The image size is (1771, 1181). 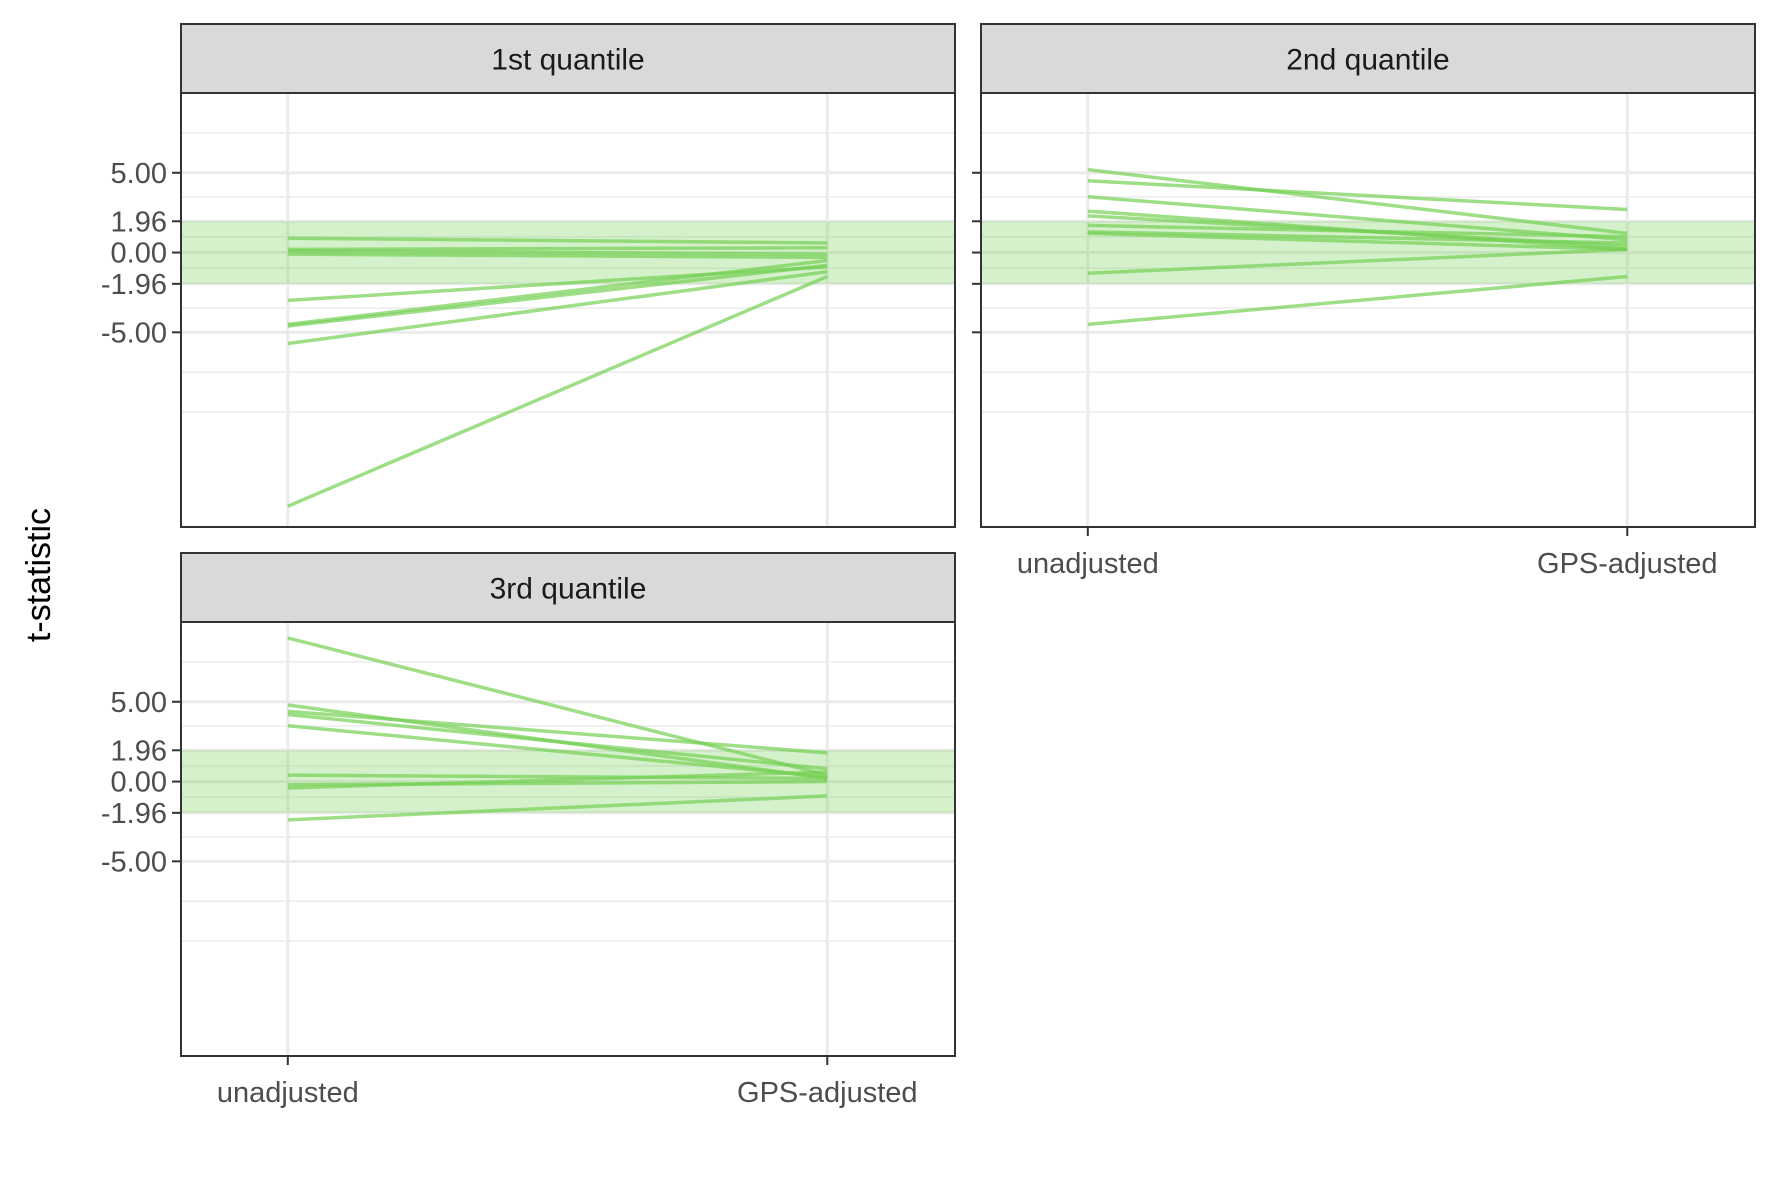 I want to click on facet-strip-label: 2nd quantile, so click(x=1367, y=60).